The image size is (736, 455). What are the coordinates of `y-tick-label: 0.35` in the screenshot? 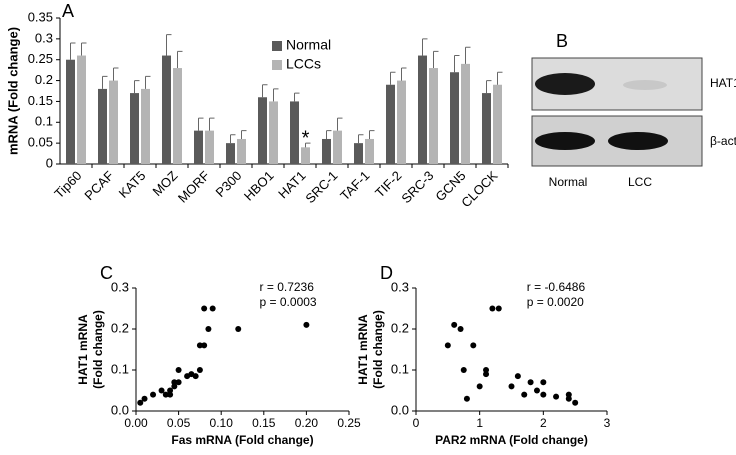 It's located at (40, 16).